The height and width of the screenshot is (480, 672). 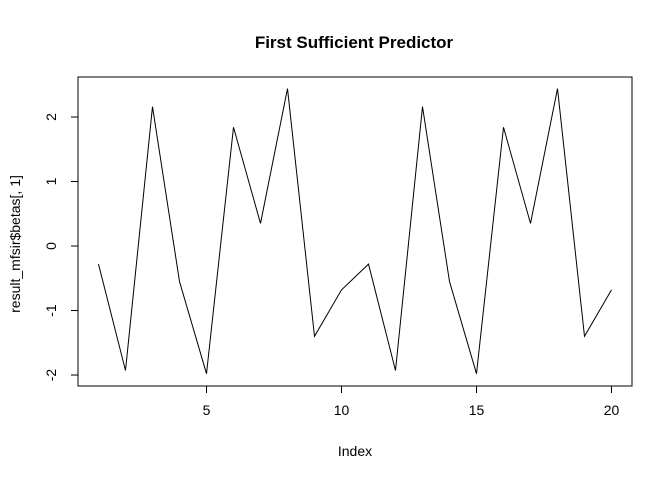 What do you see at coordinates (15, 244) in the screenshot?
I see `y-axis-label: result_mfsir$betas[, 1]` at bounding box center [15, 244].